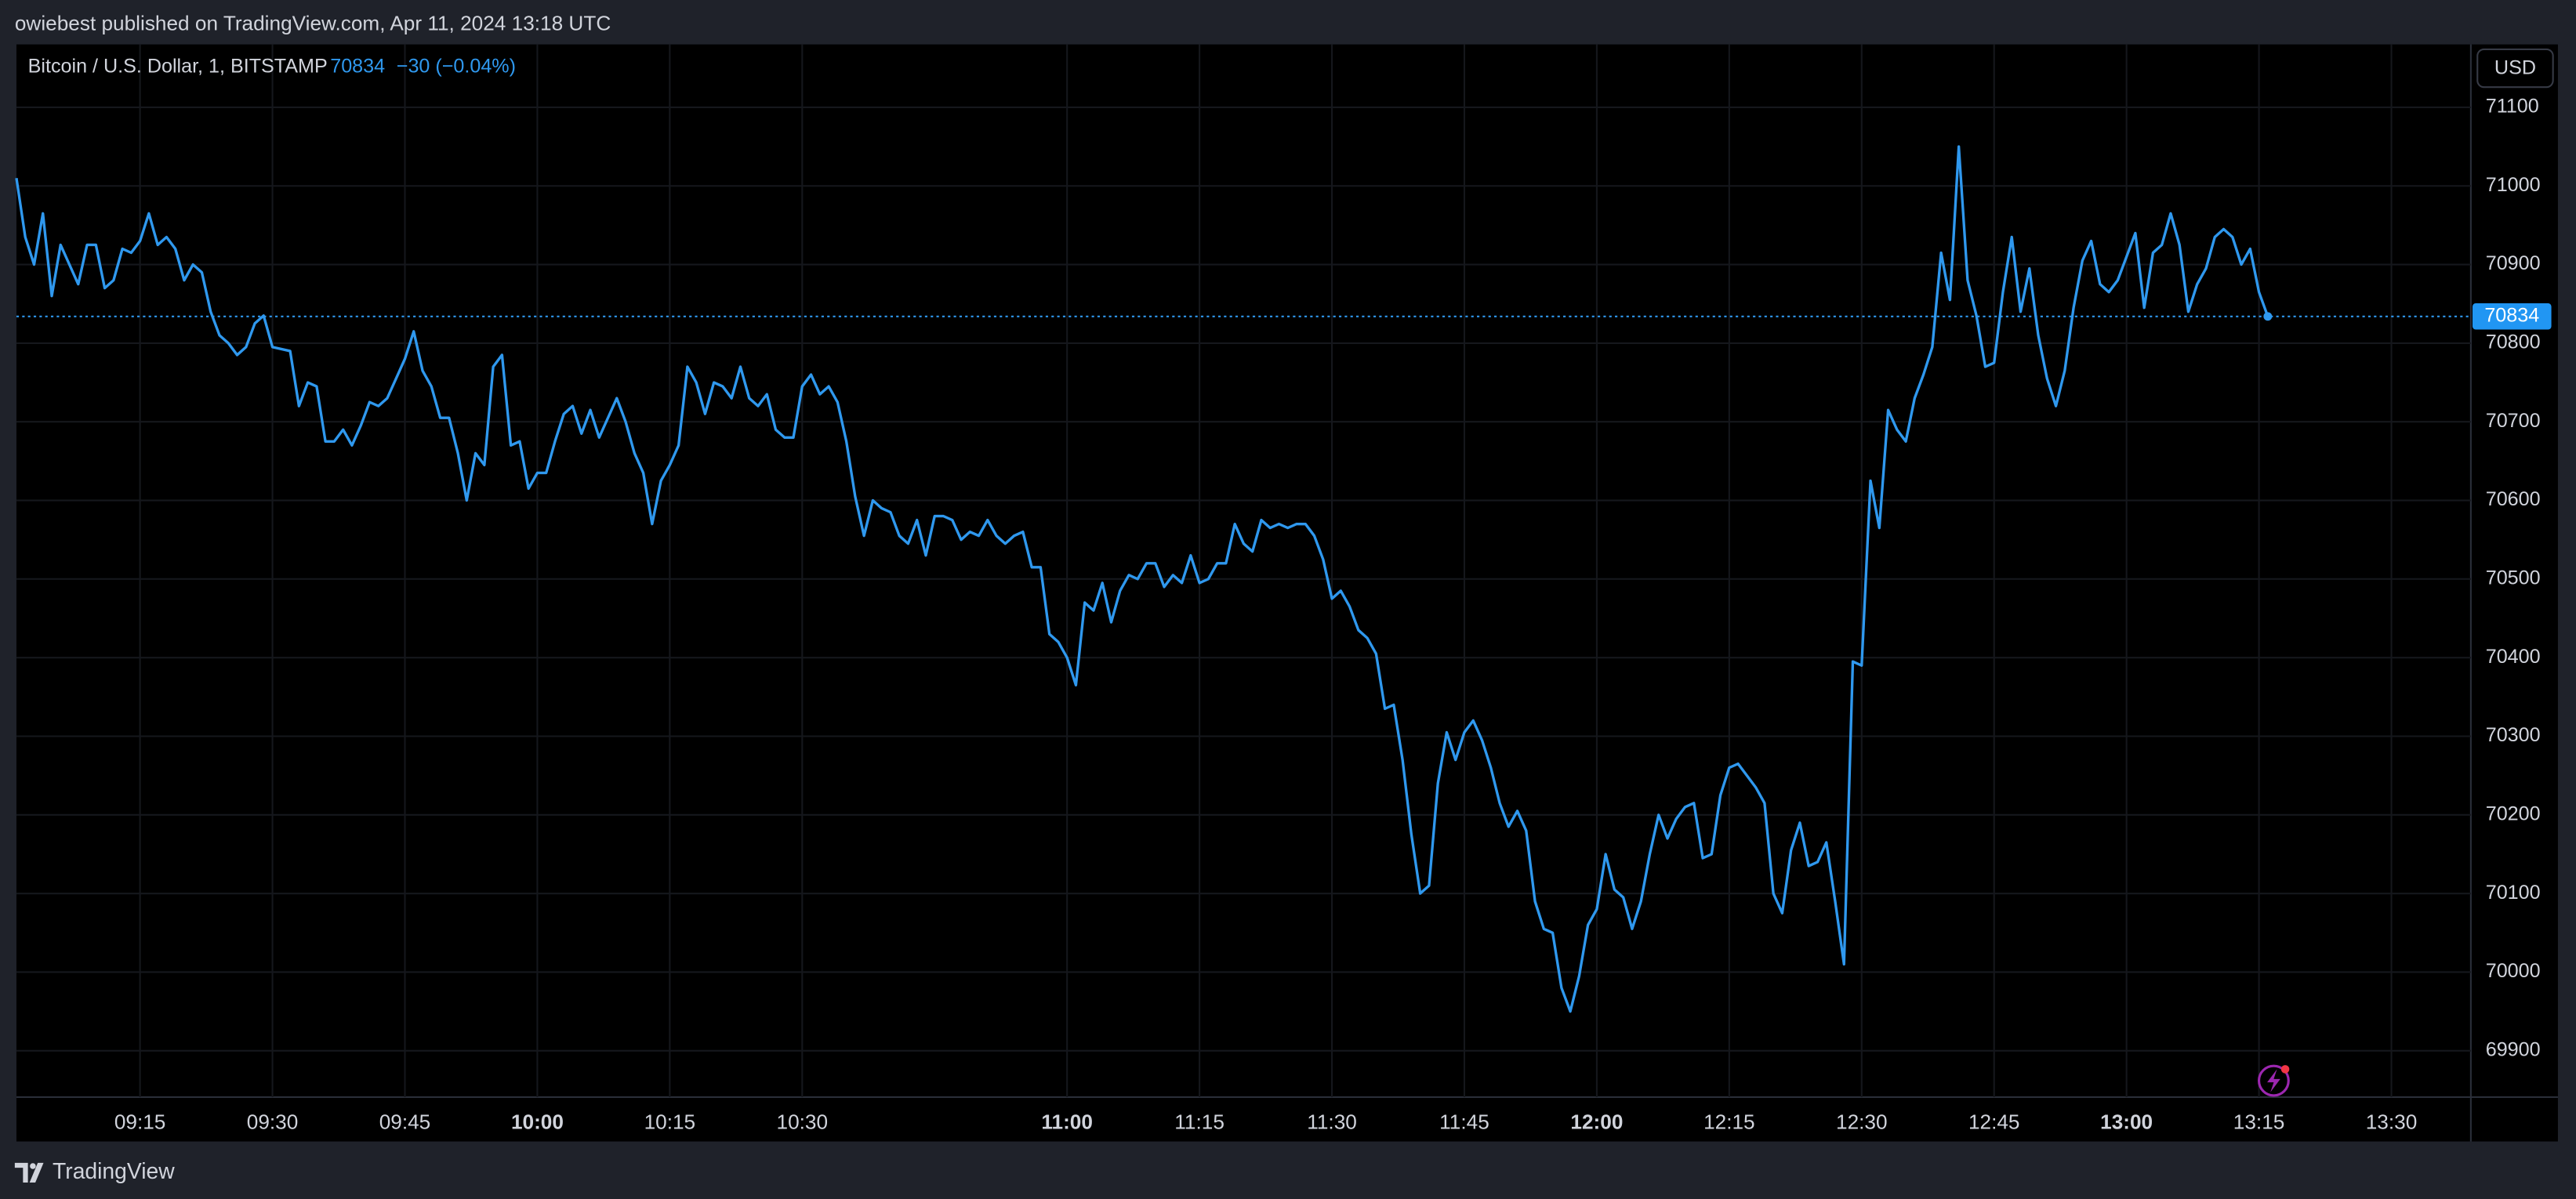 This screenshot has width=2576, height=1199. I want to click on legend-change: −30 (−0.04%), so click(457, 67).